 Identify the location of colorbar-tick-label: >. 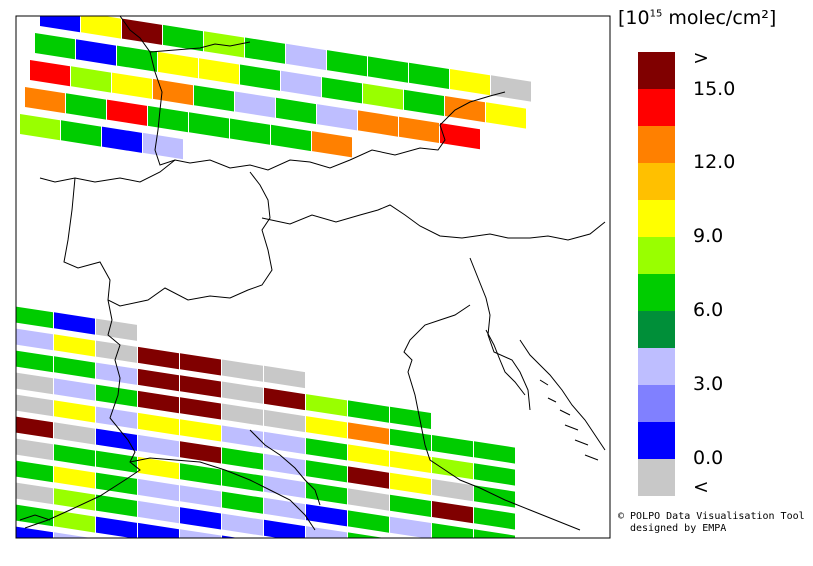
(701, 58).